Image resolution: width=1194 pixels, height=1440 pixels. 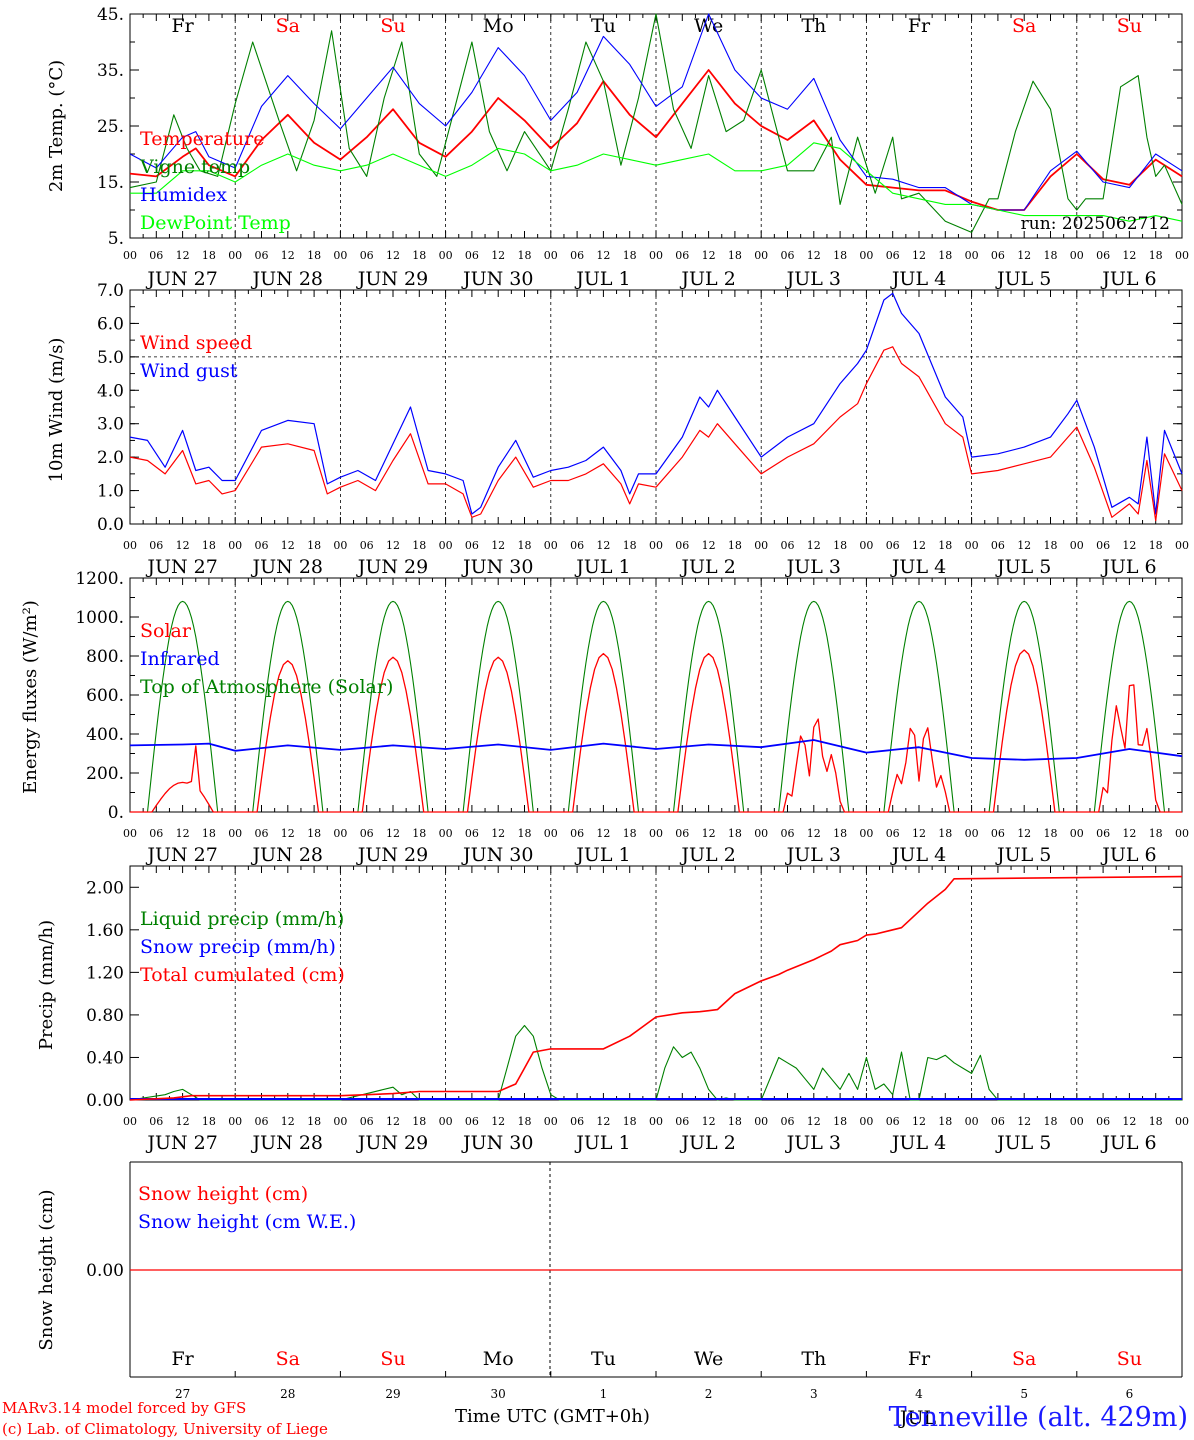 I want to click on wind-series-wind-gust, so click(x=656, y=403).